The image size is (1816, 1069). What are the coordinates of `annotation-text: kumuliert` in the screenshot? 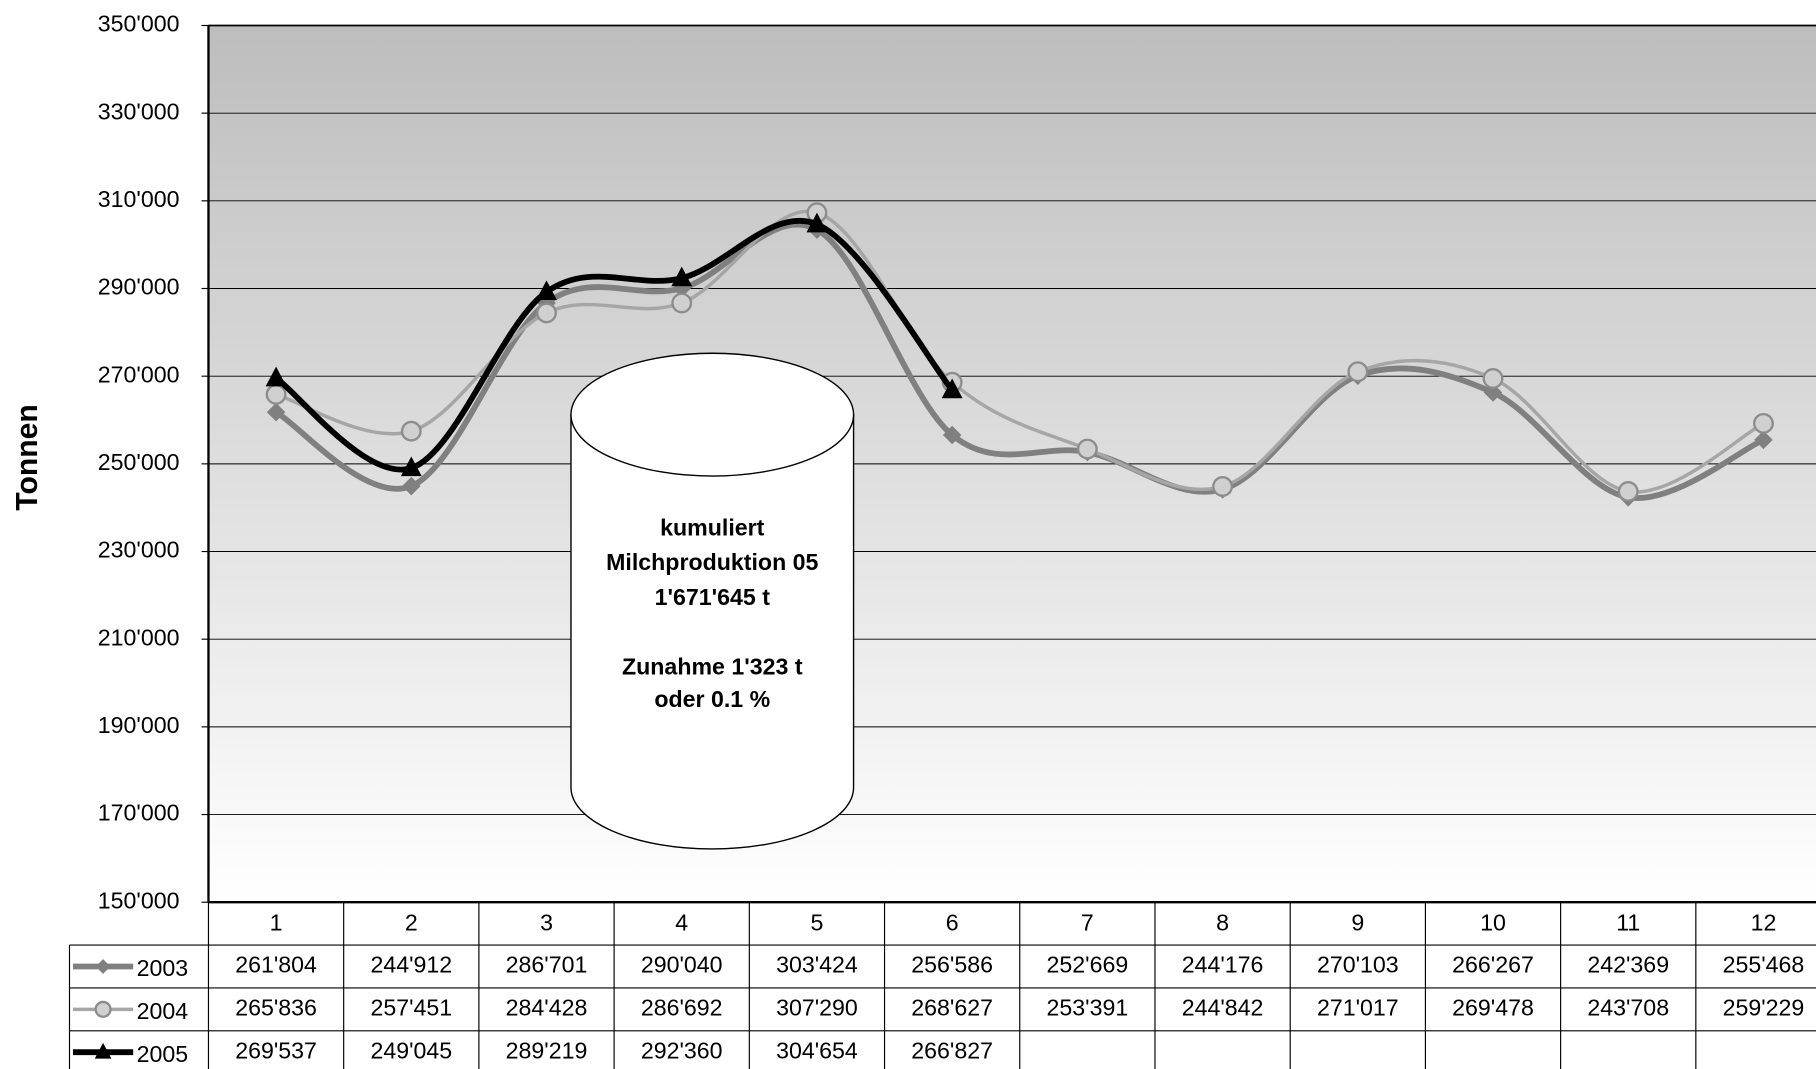 It's located at (712, 527).